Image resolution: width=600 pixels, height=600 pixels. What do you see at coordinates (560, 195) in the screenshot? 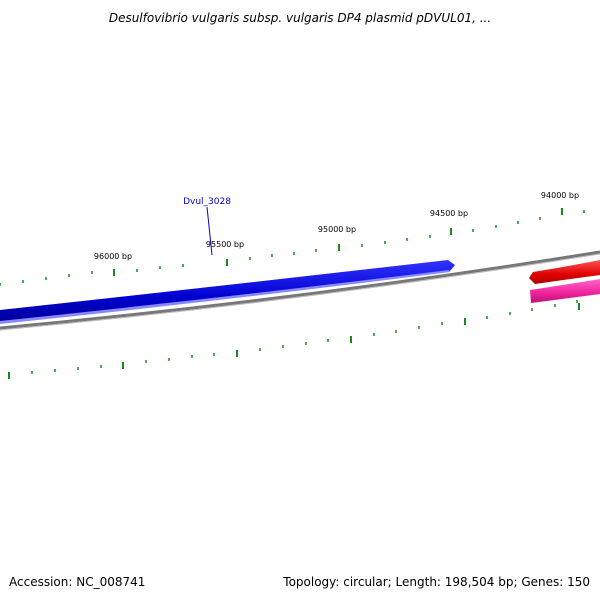
I see `tick-label-94000: 94000 bp` at bounding box center [560, 195].